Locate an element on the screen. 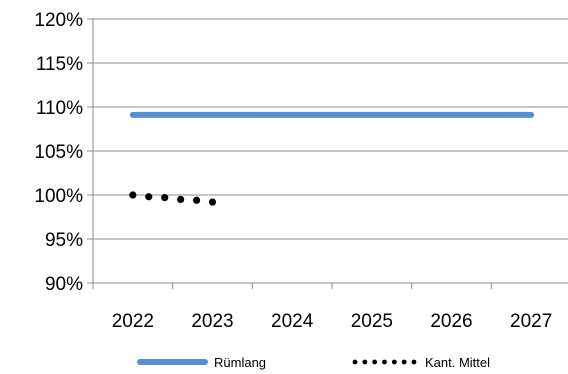 The image size is (568, 374). legend-label-rumlang: Rümlang is located at coordinates (240, 362).